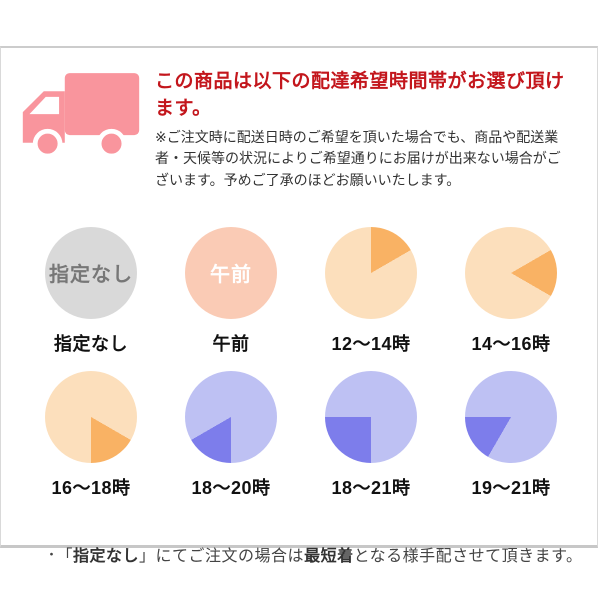 The width and height of the screenshot is (600, 600). I want to click on time-slot: 19〜21時, so click(511, 435).